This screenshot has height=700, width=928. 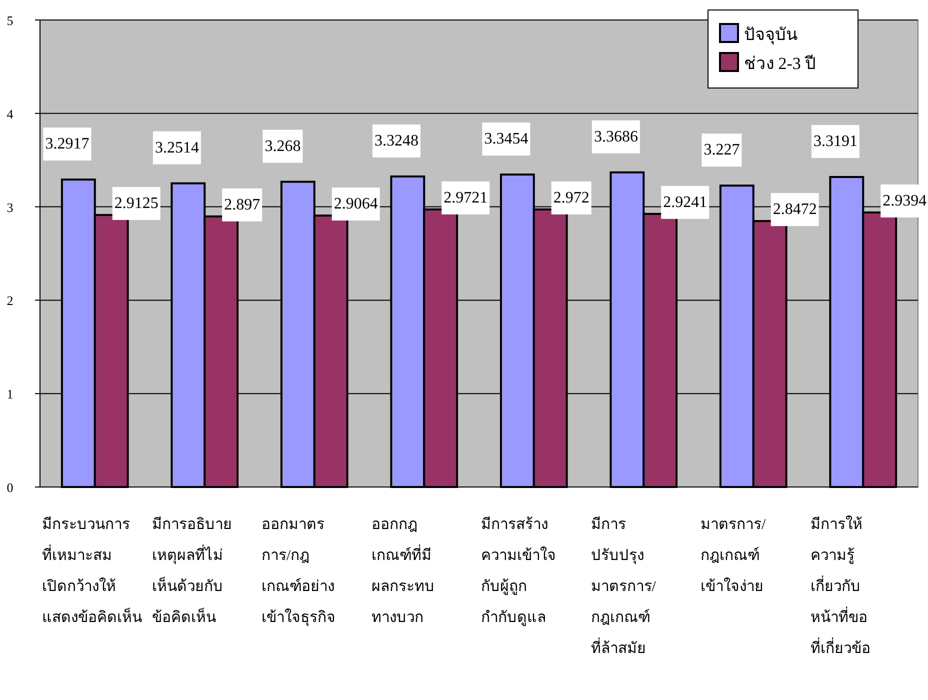 What do you see at coordinates (506, 139) in the screenshot?
I see `data-label: 3.3454` at bounding box center [506, 139].